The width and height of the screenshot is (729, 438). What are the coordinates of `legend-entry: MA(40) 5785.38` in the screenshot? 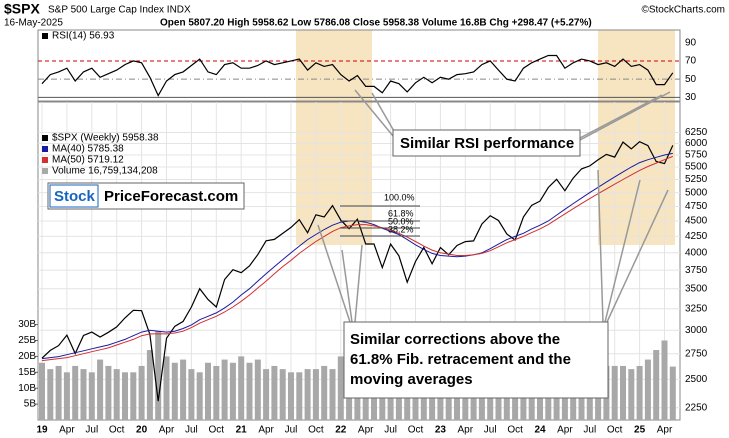 It's located at (88, 149).